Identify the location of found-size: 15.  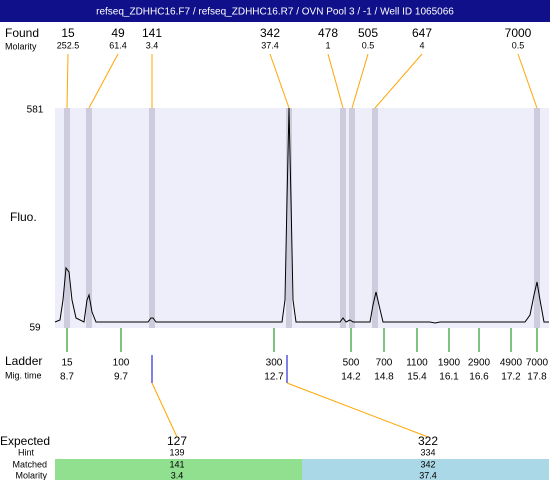
(68, 33).